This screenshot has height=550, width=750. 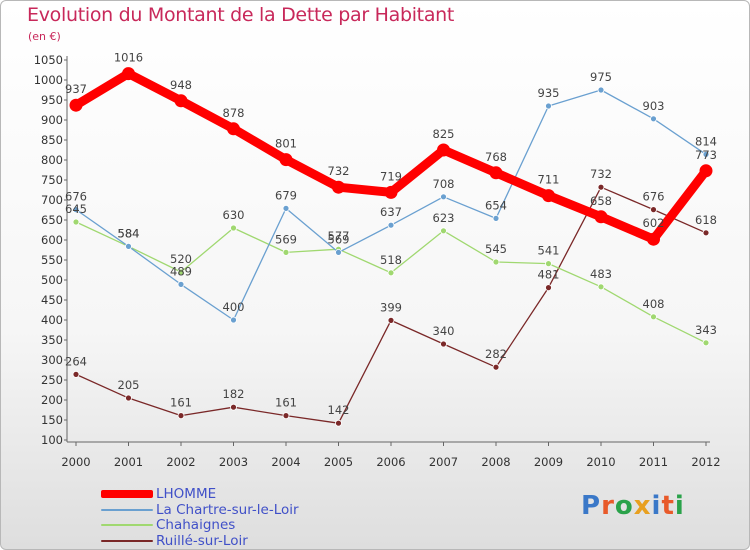 I want to click on data-label: 903, so click(x=654, y=106).